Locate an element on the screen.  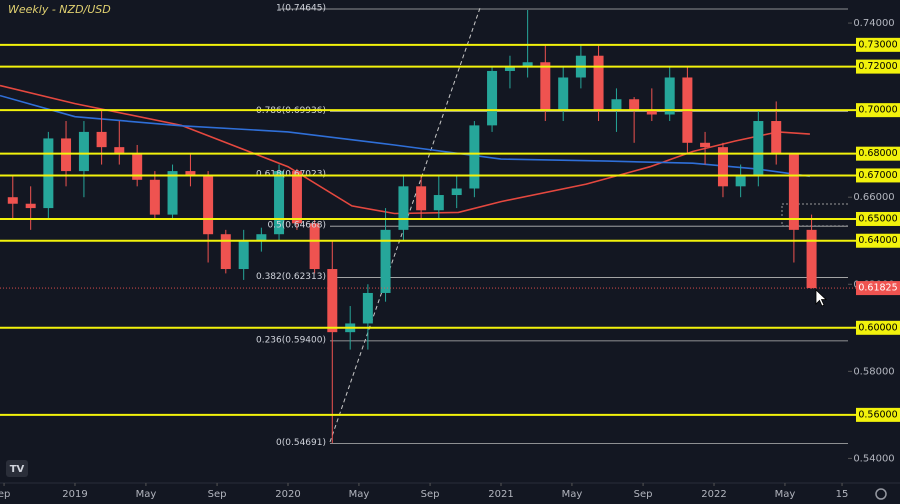
level-label: 0.64000 is located at coordinates (877, 240).